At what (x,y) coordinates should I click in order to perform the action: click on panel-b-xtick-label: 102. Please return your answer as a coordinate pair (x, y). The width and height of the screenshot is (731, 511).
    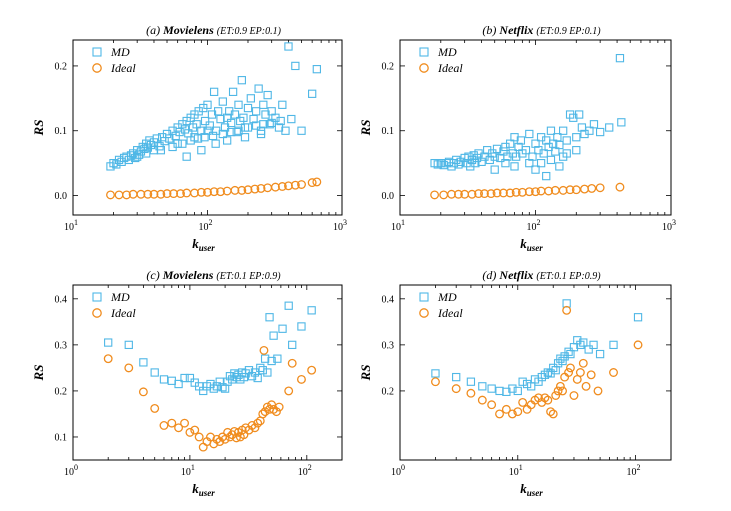
    Looking at the image, I should click on (534, 225).